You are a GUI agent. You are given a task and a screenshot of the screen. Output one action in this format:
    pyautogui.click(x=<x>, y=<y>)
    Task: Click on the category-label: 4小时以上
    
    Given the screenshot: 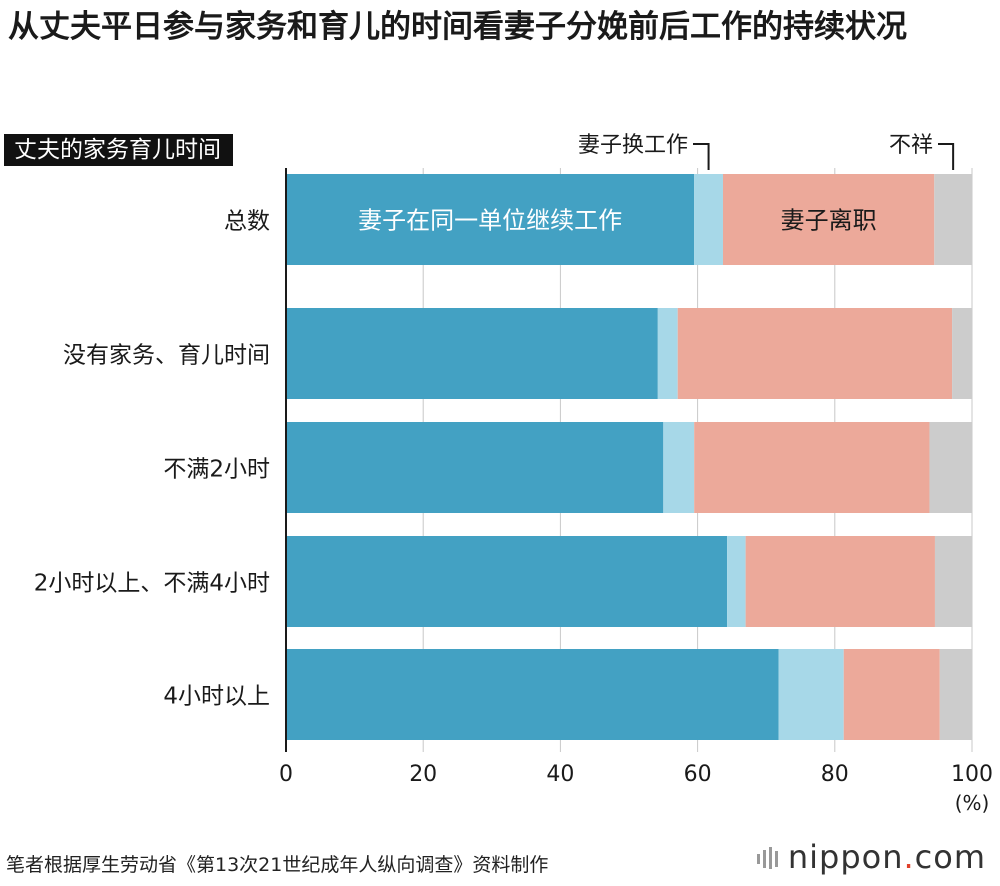 What is the action you would take?
    pyautogui.click(x=216, y=697)
    